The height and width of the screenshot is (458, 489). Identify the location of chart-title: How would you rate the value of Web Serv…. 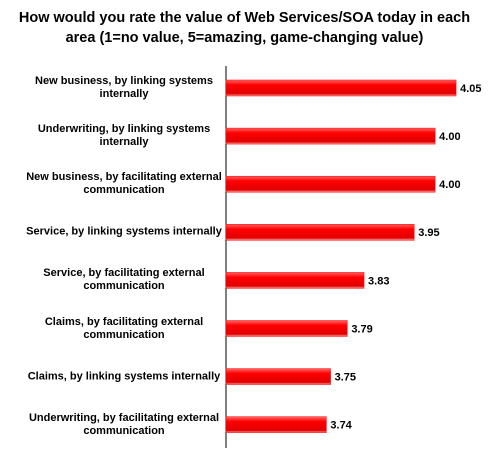
(244, 28).